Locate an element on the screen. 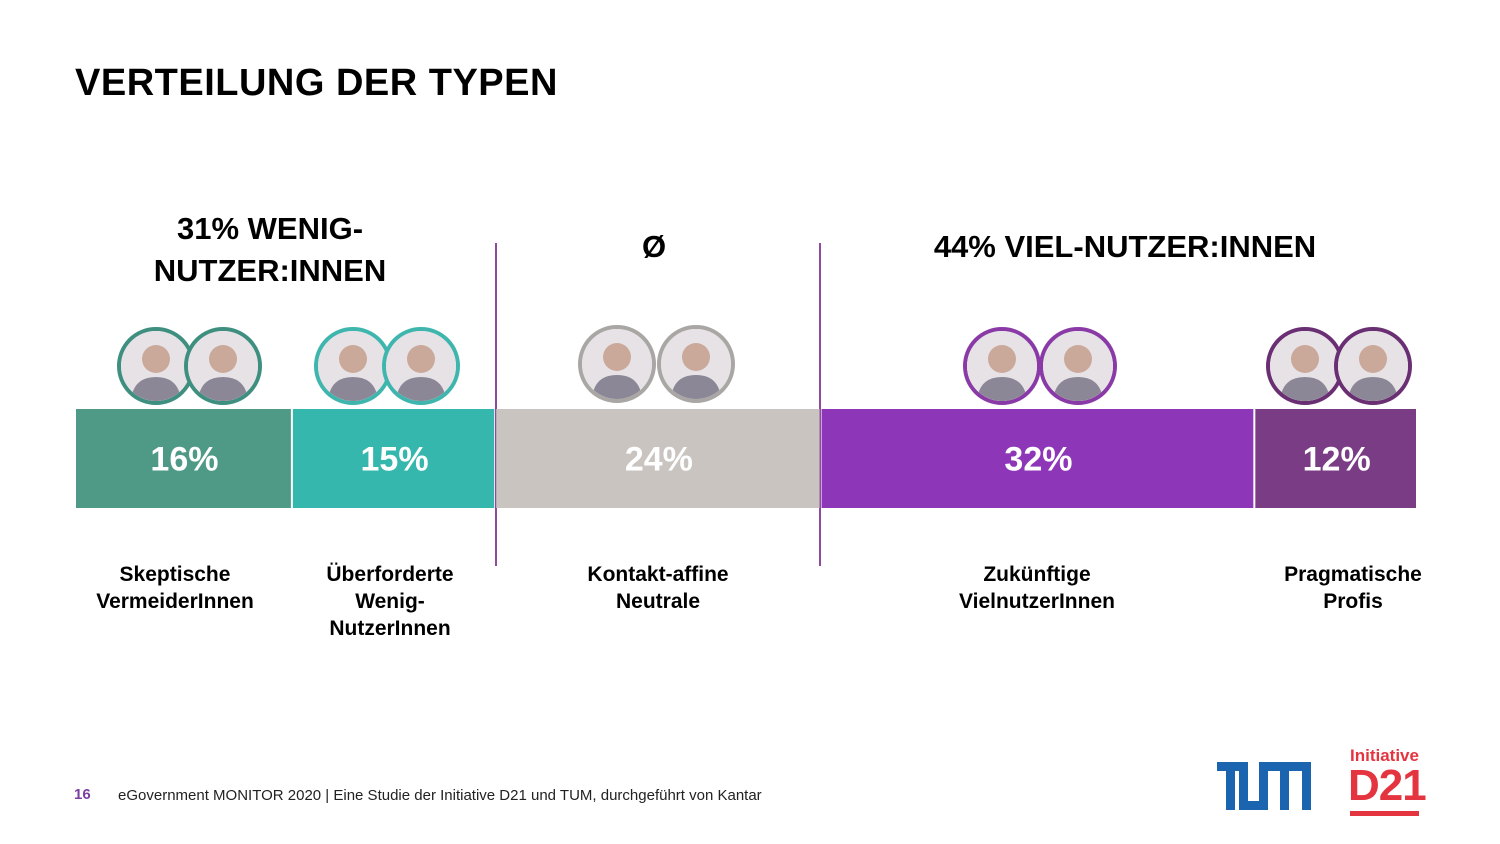  group-heading-wenig-nutzer: 31% WENIG- NUTZER:INNEN is located at coordinates (270, 249).